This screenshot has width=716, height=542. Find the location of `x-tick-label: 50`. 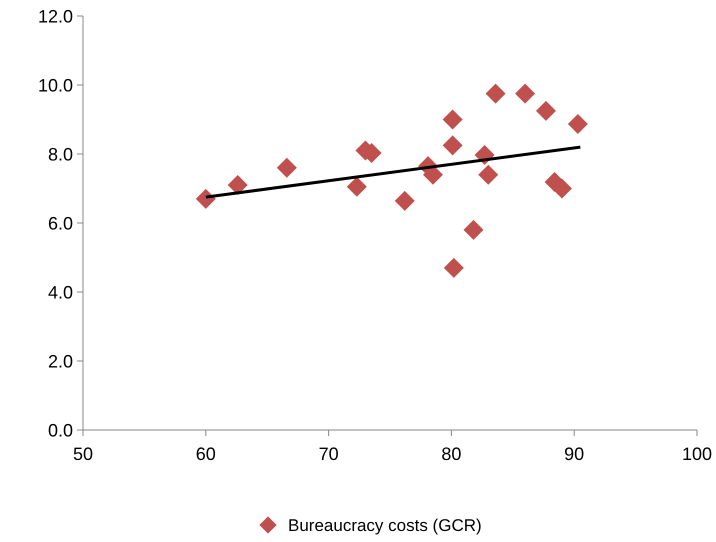

x-tick-label: 50 is located at coordinates (83, 454).